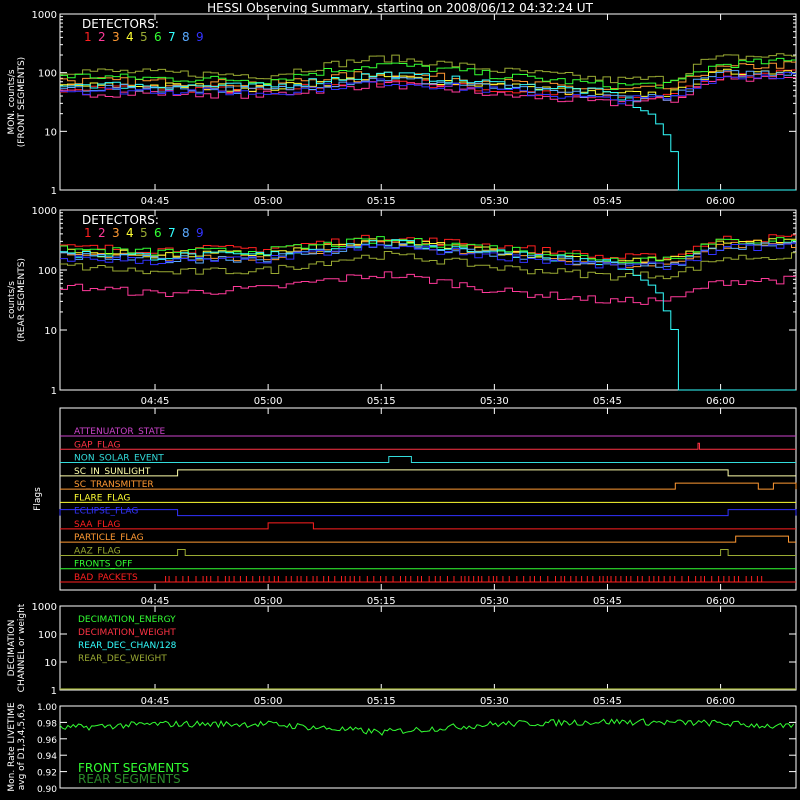  I want to click on flag-label-attenuator_state: ATTENUATOR_STATE, so click(120, 432).